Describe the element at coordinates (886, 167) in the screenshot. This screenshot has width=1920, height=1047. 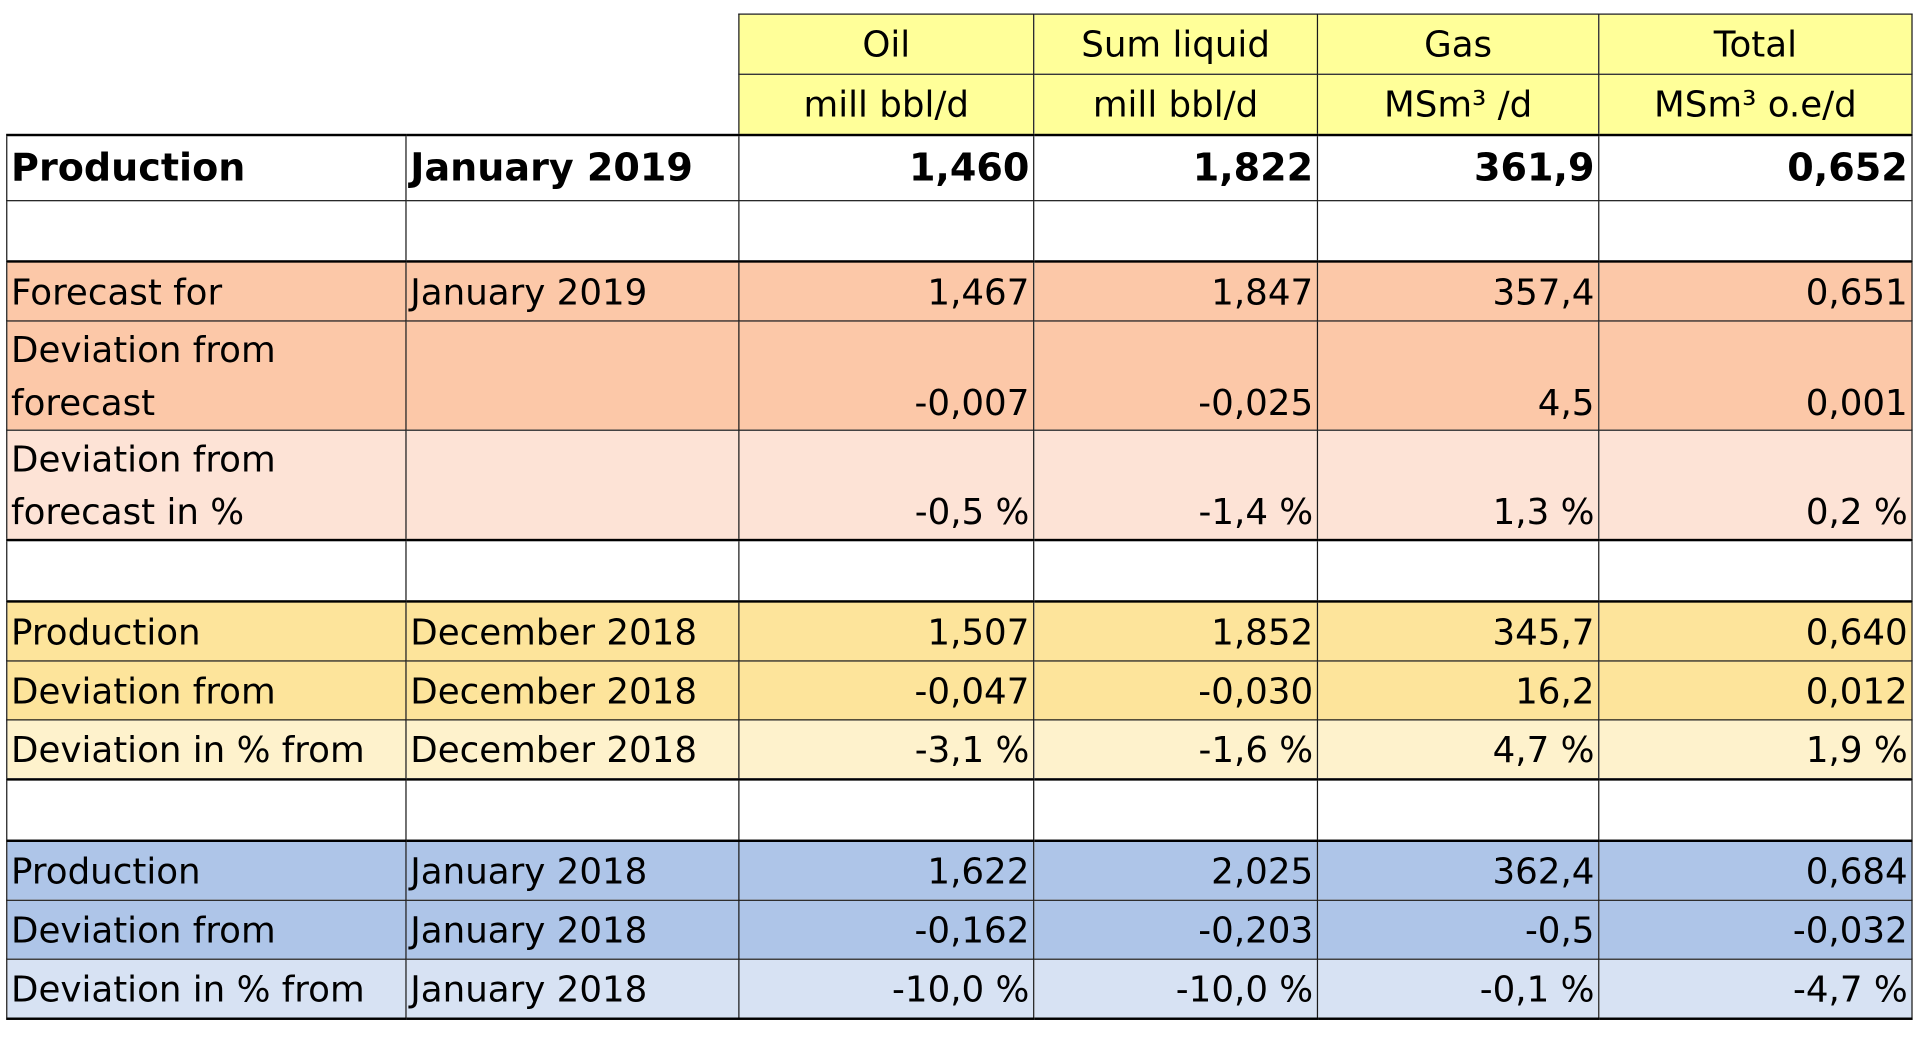
I see `cell-oil: 1,460` at that location.